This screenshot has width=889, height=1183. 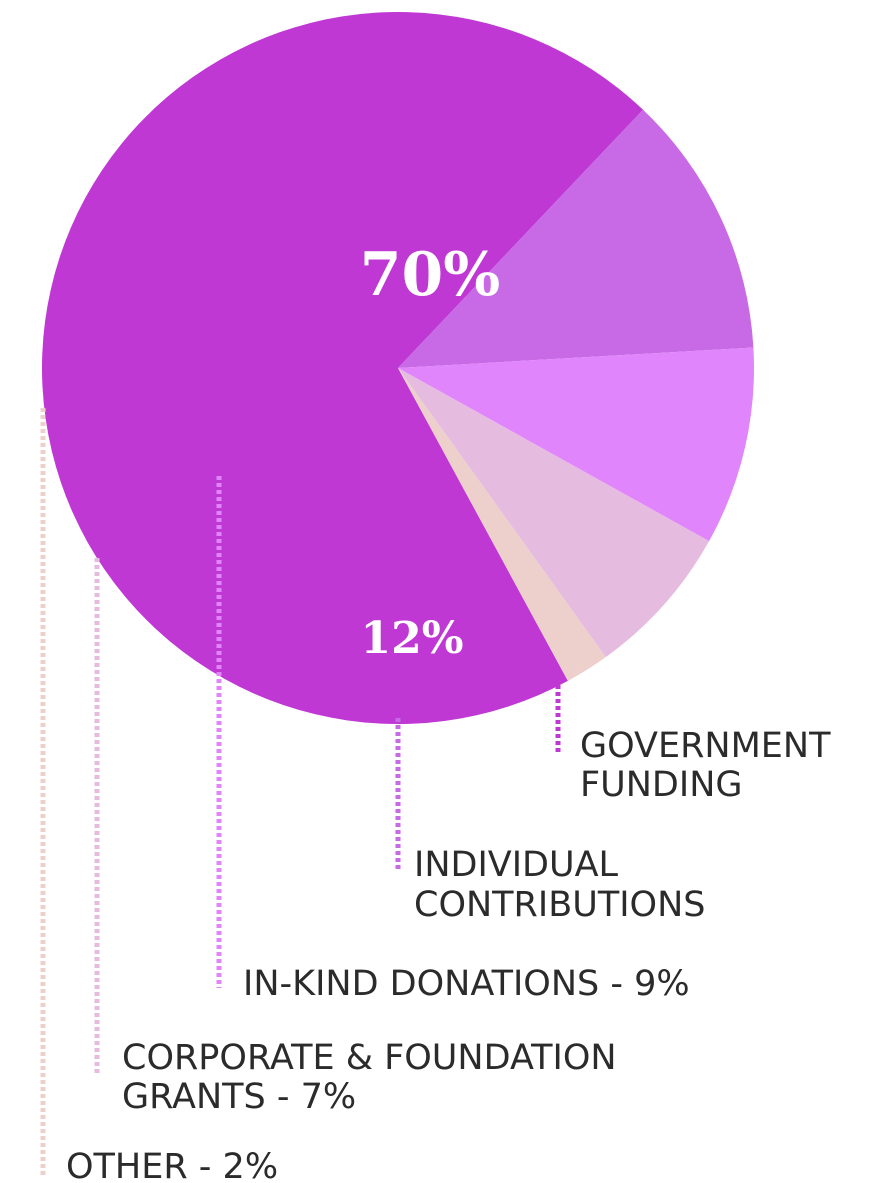 What do you see at coordinates (516, 865) in the screenshot?
I see `category-label-2-line-1: INDIVIDUAL` at bounding box center [516, 865].